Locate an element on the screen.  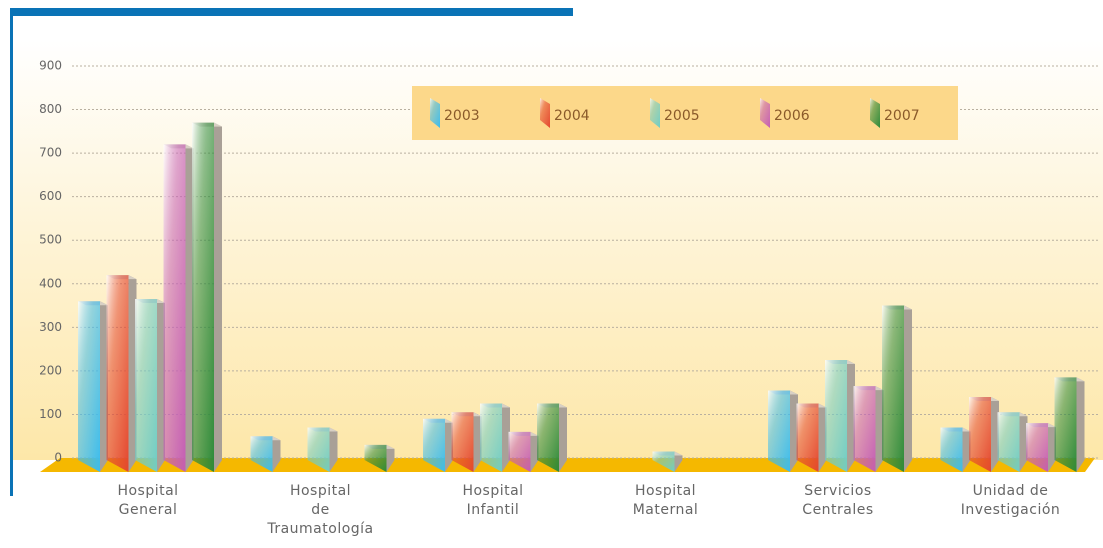
legend-label: 2006 is located at coordinates (792, 116).